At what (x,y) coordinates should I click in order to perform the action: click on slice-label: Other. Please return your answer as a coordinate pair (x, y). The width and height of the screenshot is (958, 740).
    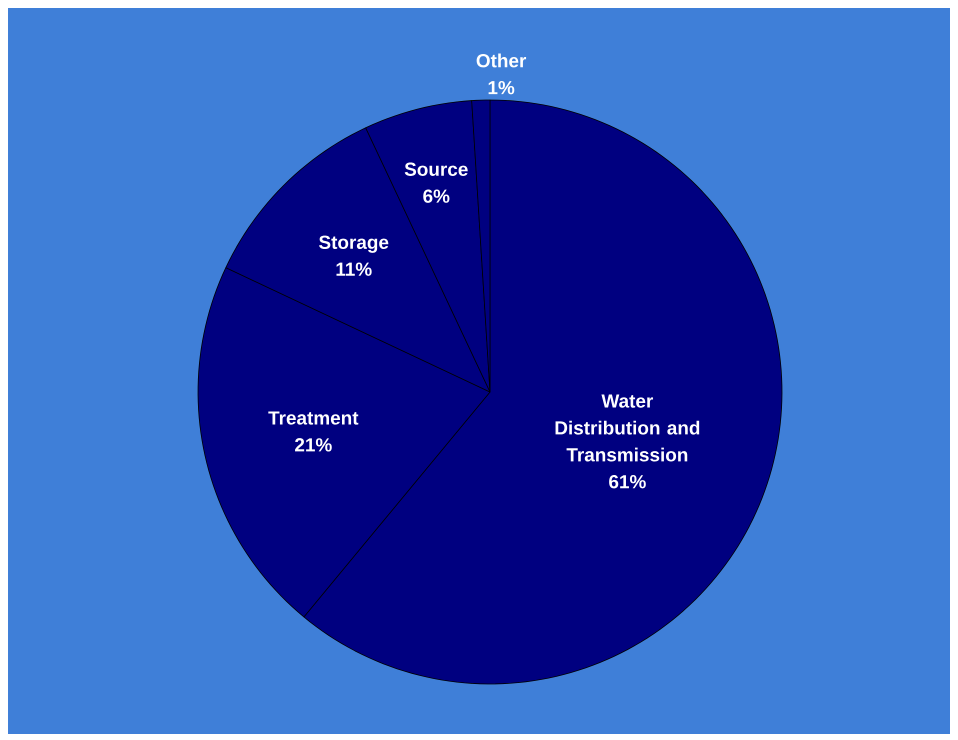
    Looking at the image, I should click on (501, 61).